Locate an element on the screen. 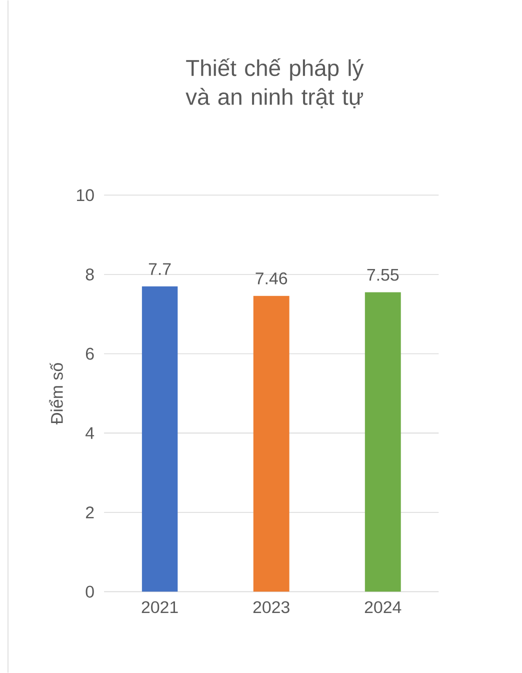 This screenshot has height=673, width=522. x-tick-label: 2024 is located at coordinates (383, 607).